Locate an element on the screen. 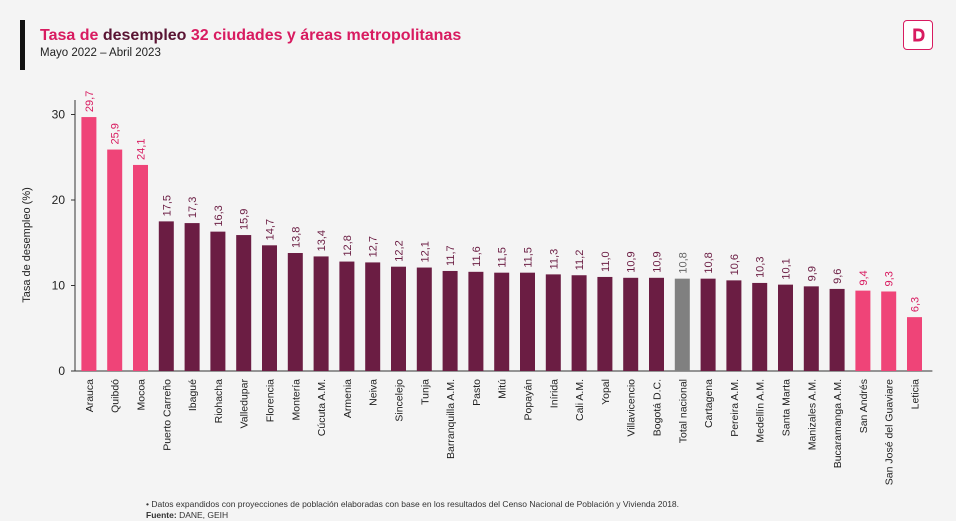 This screenshot has width=956, height=521. value-label-20: 11,0 is located at coordinates (606, 261).